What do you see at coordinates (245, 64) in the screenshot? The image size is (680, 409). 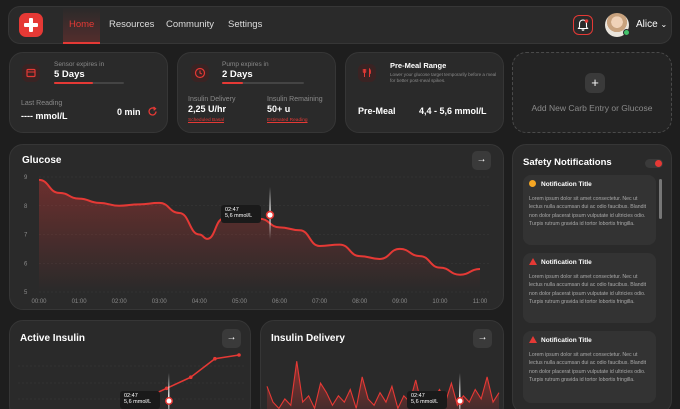 I see `pump-expires-label: Pump expires in` at bounding box center [245, 64].